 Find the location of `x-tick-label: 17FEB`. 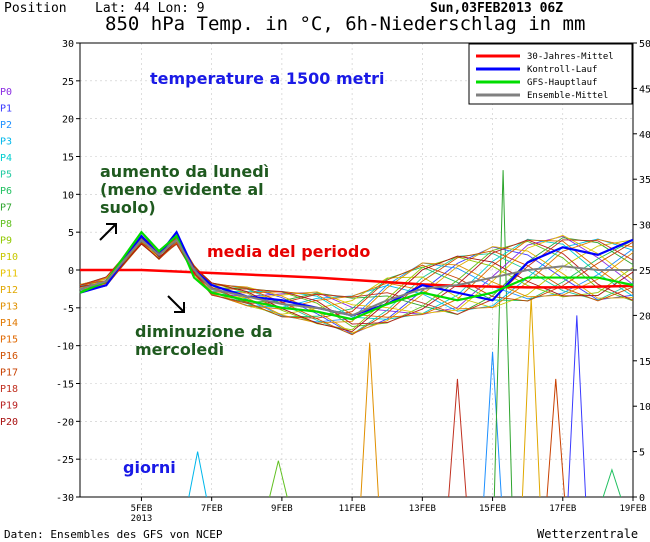

x-tick-label: 17FEB is located at coordinates (562, 509).